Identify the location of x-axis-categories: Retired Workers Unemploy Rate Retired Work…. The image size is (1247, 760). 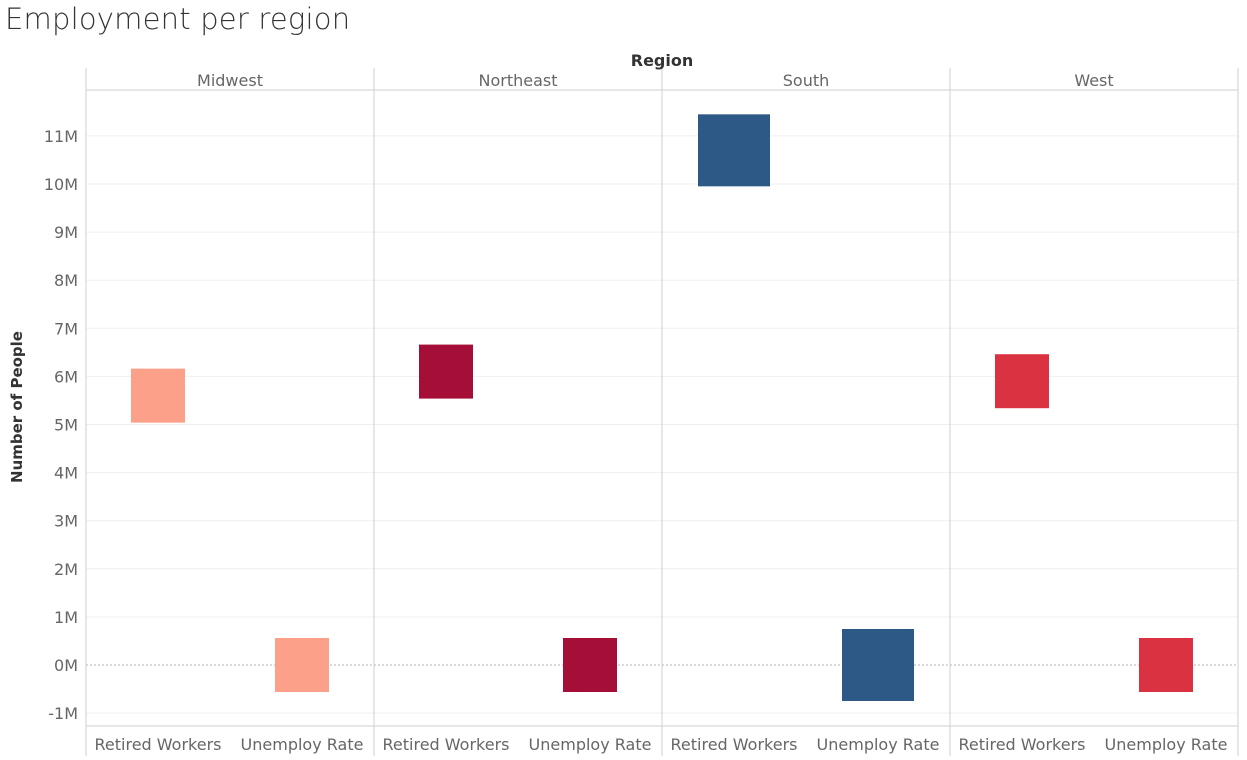
(661, 744).